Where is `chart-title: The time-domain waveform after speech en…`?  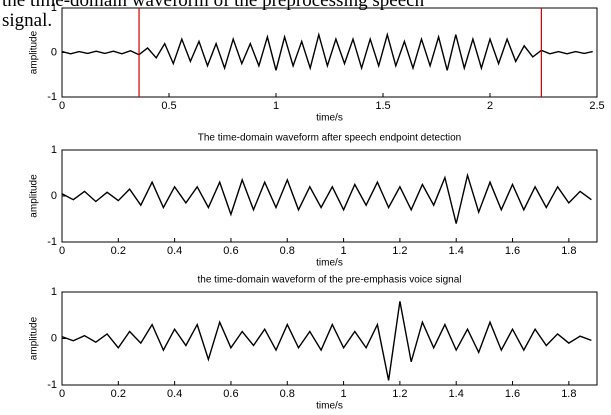 chart-title: The time-domain waveform after speech en… is located at coordinates (329, 138).